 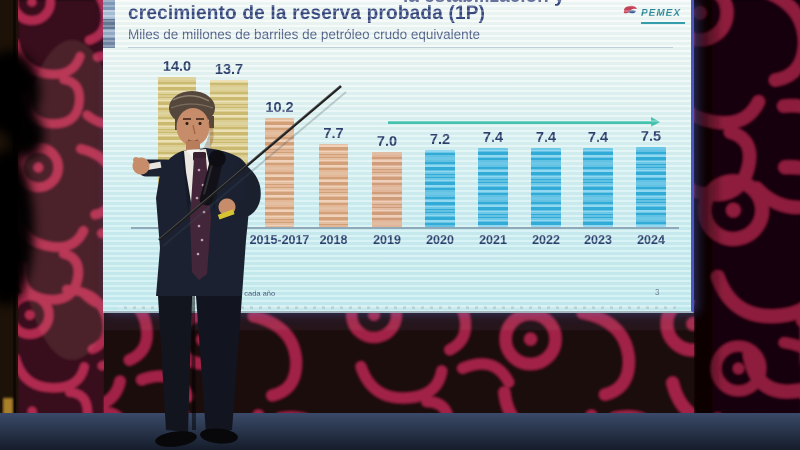 What do you see at coordinates (493, 240) in the screenshot?
I see `x-axis-label: 2021` at bounding box center [493, 240].